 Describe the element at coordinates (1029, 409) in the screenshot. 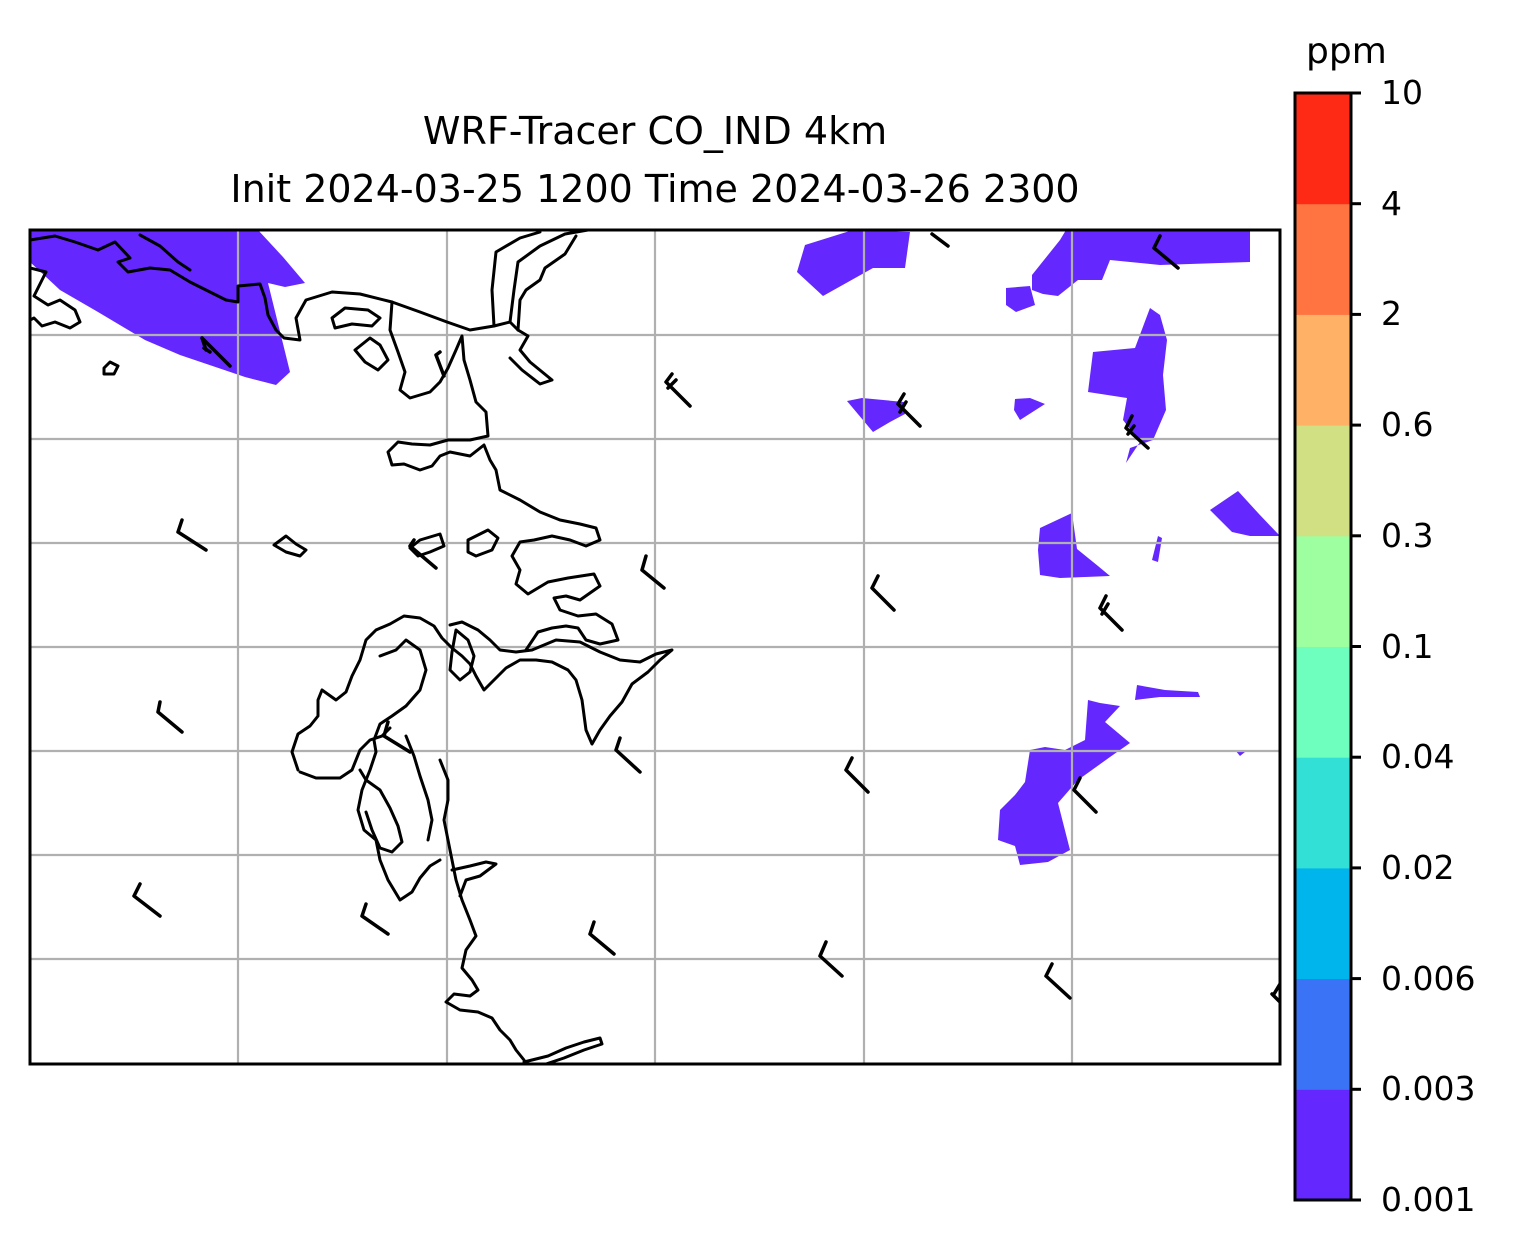

I see `plume-east-small` at that location.